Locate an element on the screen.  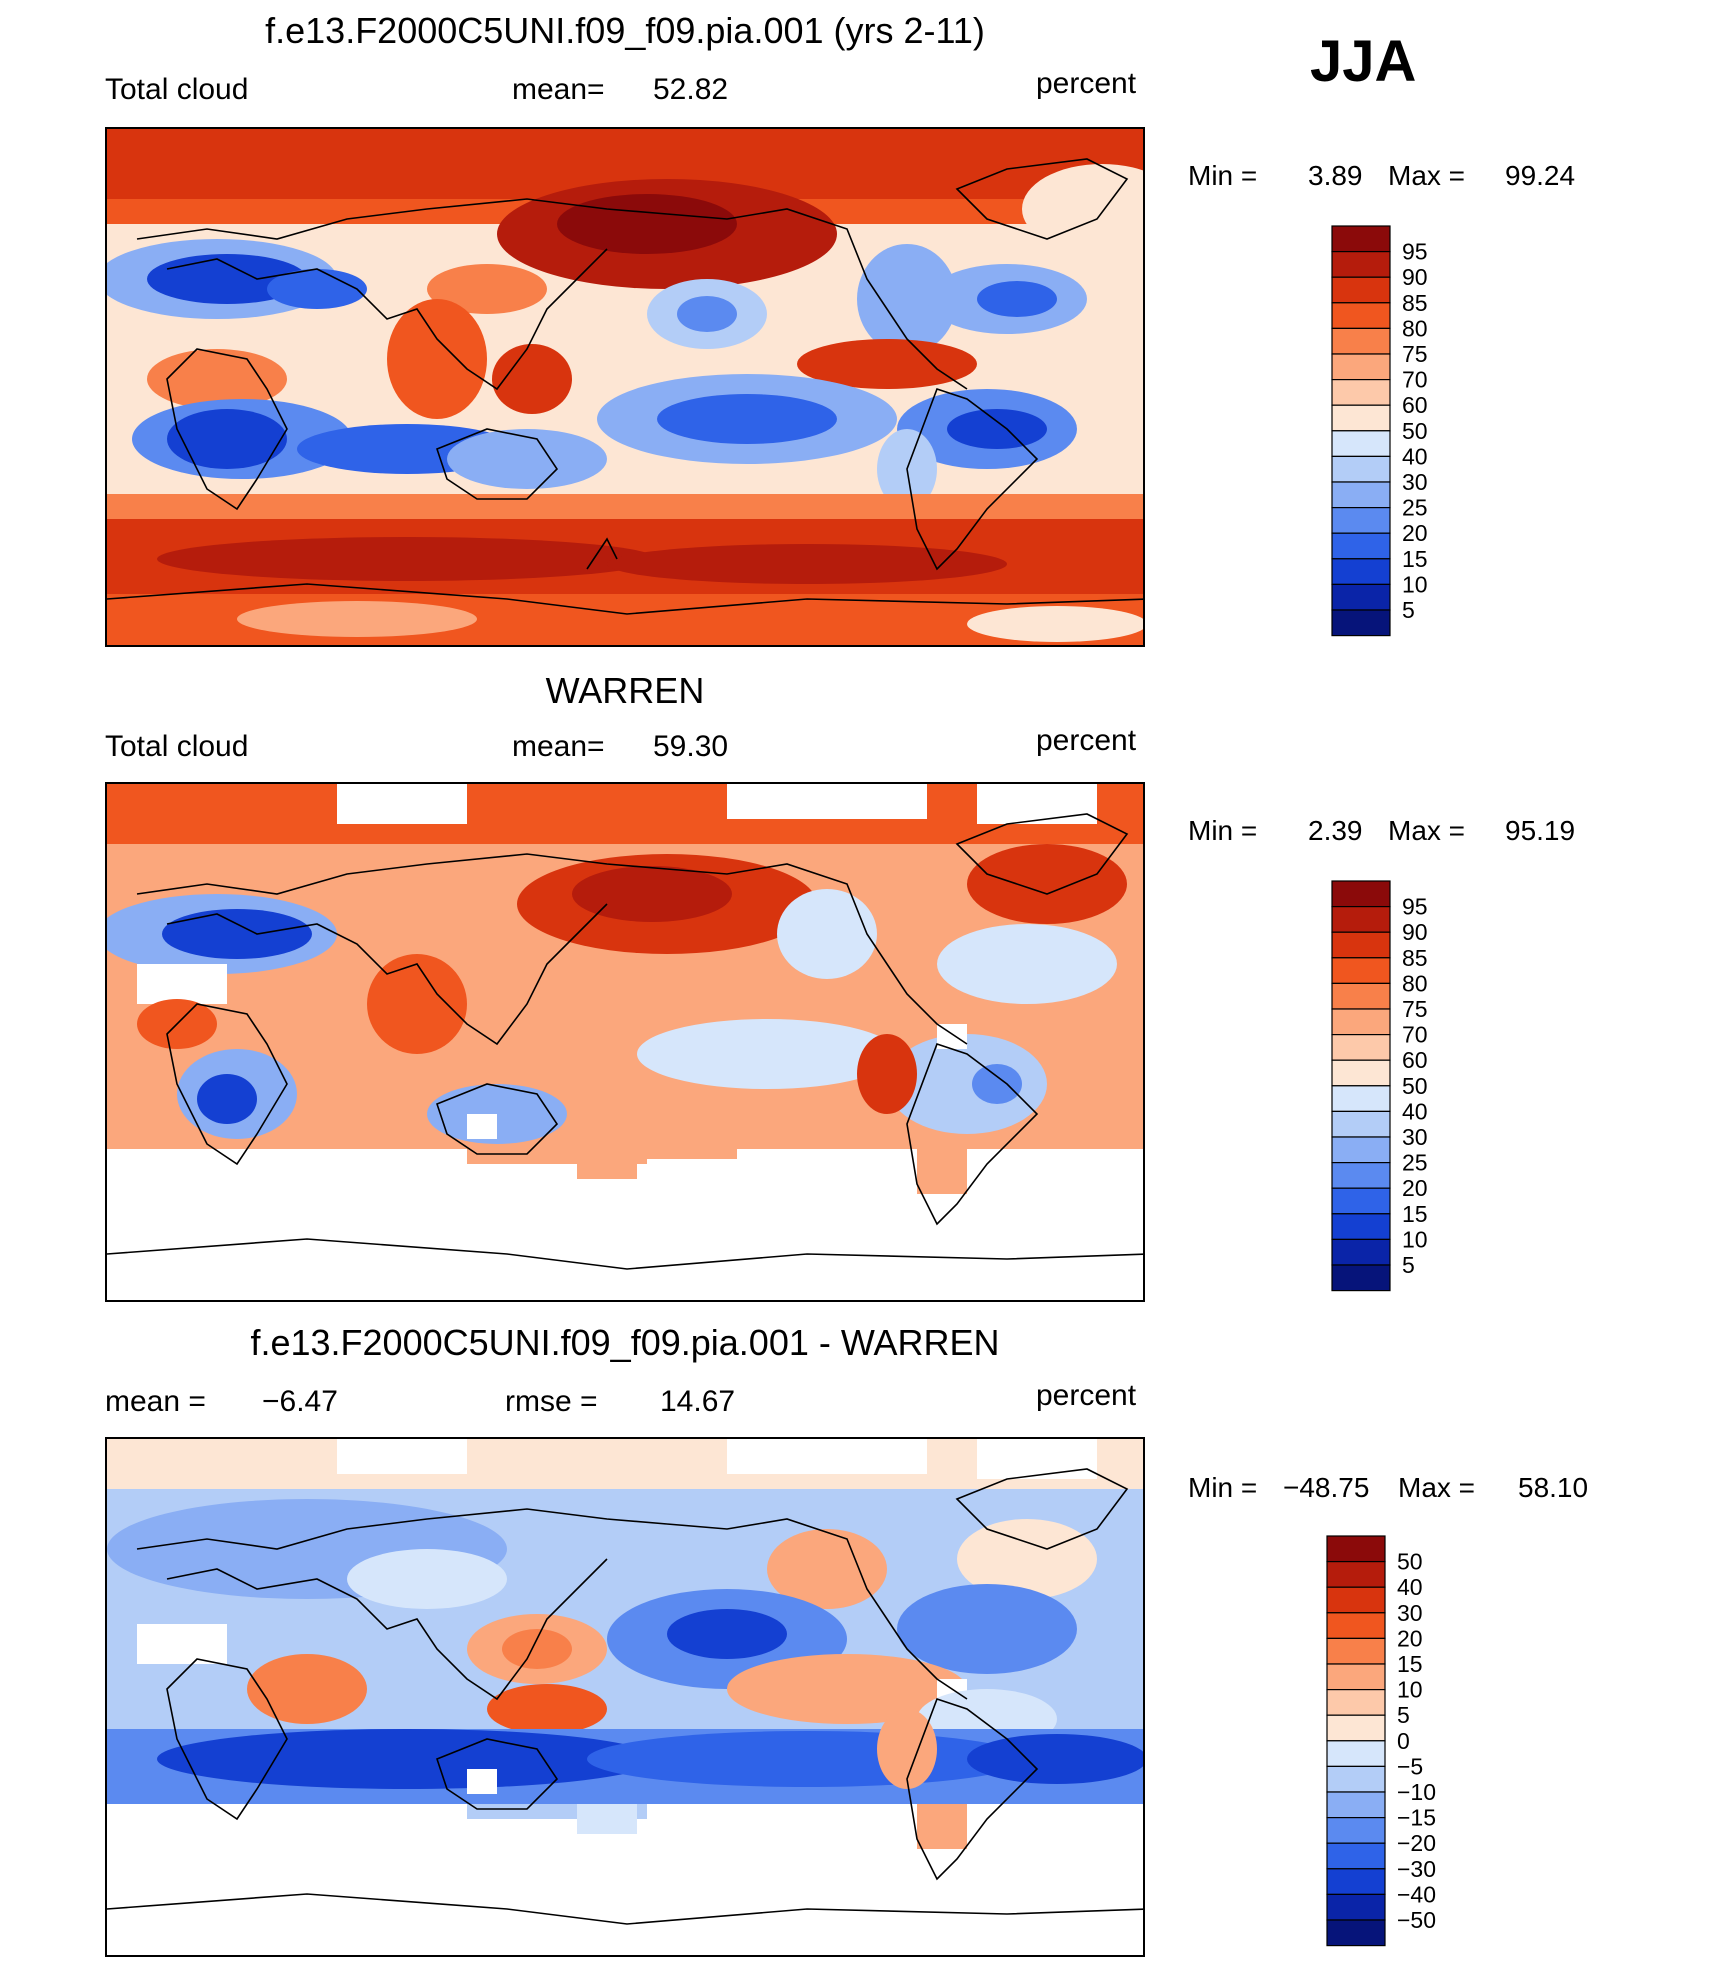
colorbar-3-tick-label: 20 is located at coordinates (1410, 1638).